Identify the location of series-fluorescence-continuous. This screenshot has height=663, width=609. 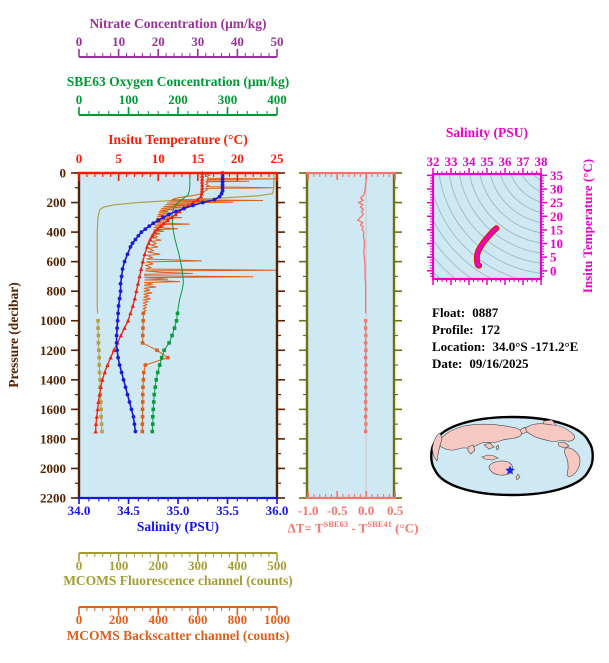
(185, 243).